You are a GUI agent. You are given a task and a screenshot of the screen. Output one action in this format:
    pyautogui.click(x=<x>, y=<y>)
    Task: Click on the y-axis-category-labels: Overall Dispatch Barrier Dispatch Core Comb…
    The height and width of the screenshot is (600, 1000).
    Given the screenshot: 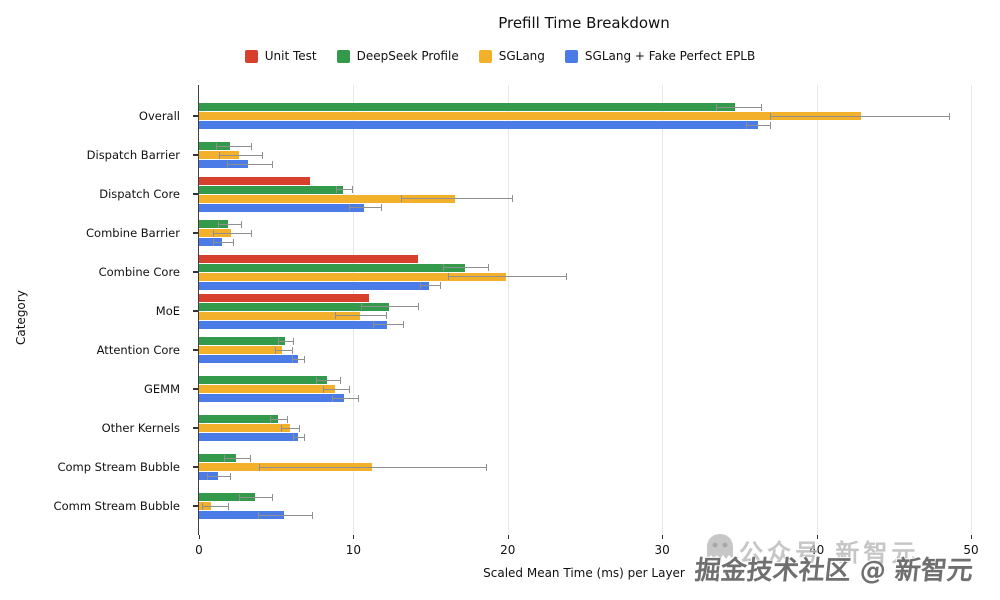 What is the action you would take?
    pyautogui.click(x=94, y=310)
    